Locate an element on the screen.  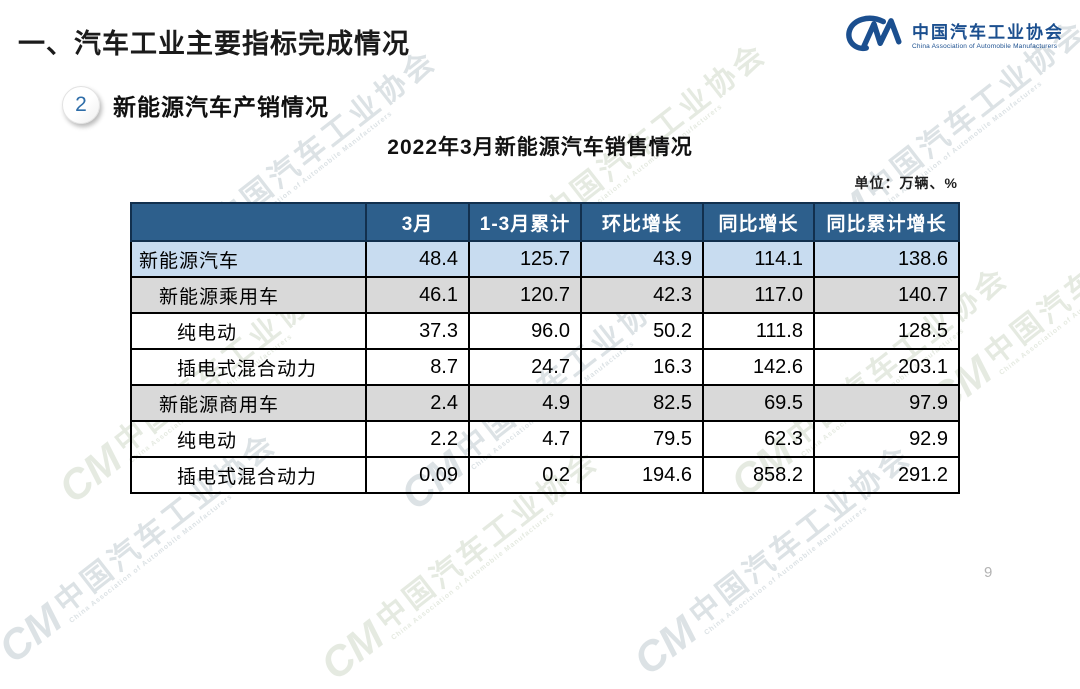
value-cell: 42.3 is located at coordinates (642, 295).